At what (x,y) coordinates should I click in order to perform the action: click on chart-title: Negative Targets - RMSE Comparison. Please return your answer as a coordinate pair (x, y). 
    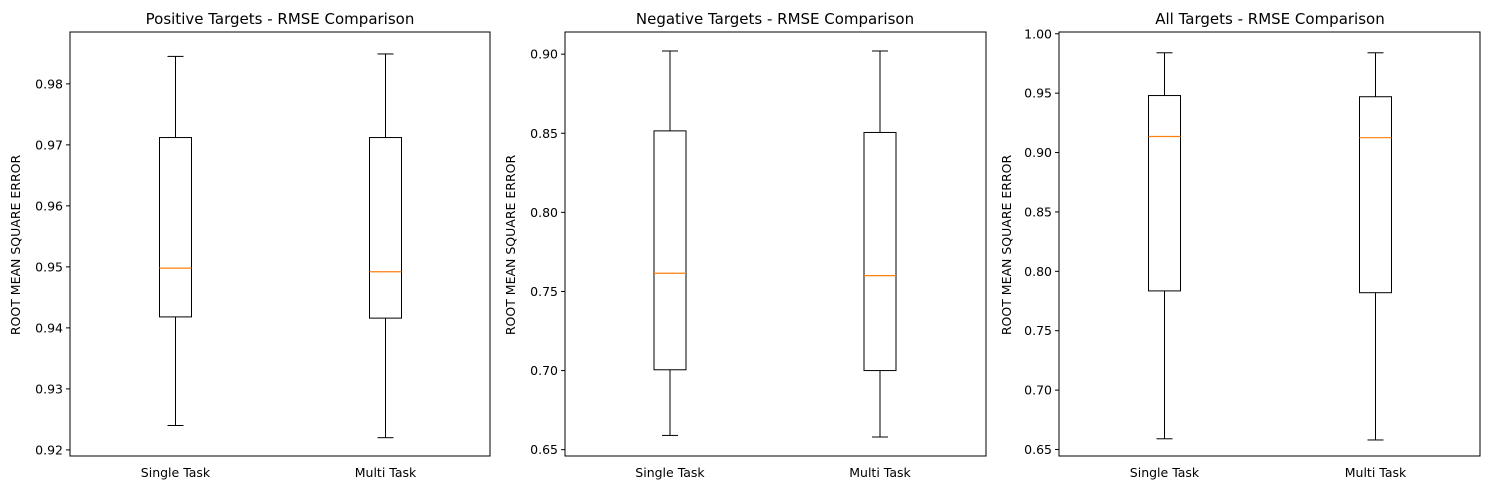
    Looking at the image, I should click on (775, 19).